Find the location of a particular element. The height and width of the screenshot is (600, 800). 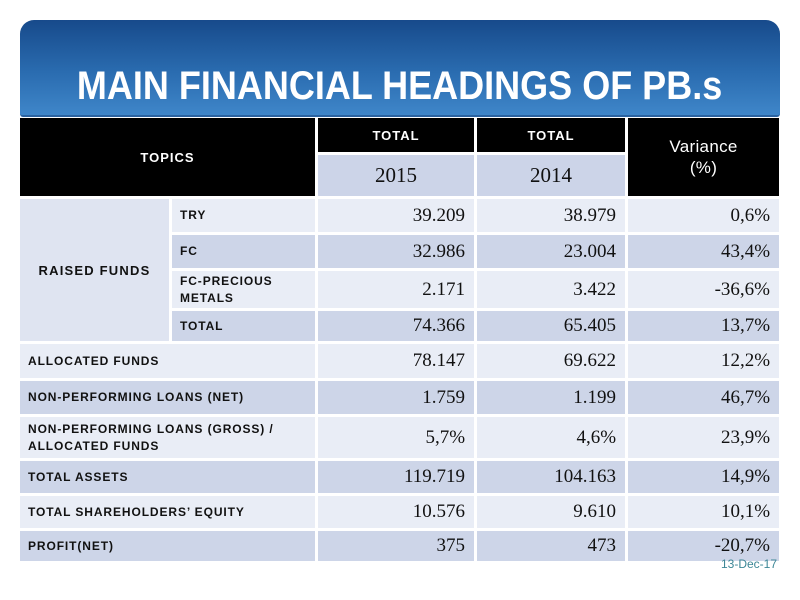

variance-value-cell: 12,2% is located at coordinates (704, 361).